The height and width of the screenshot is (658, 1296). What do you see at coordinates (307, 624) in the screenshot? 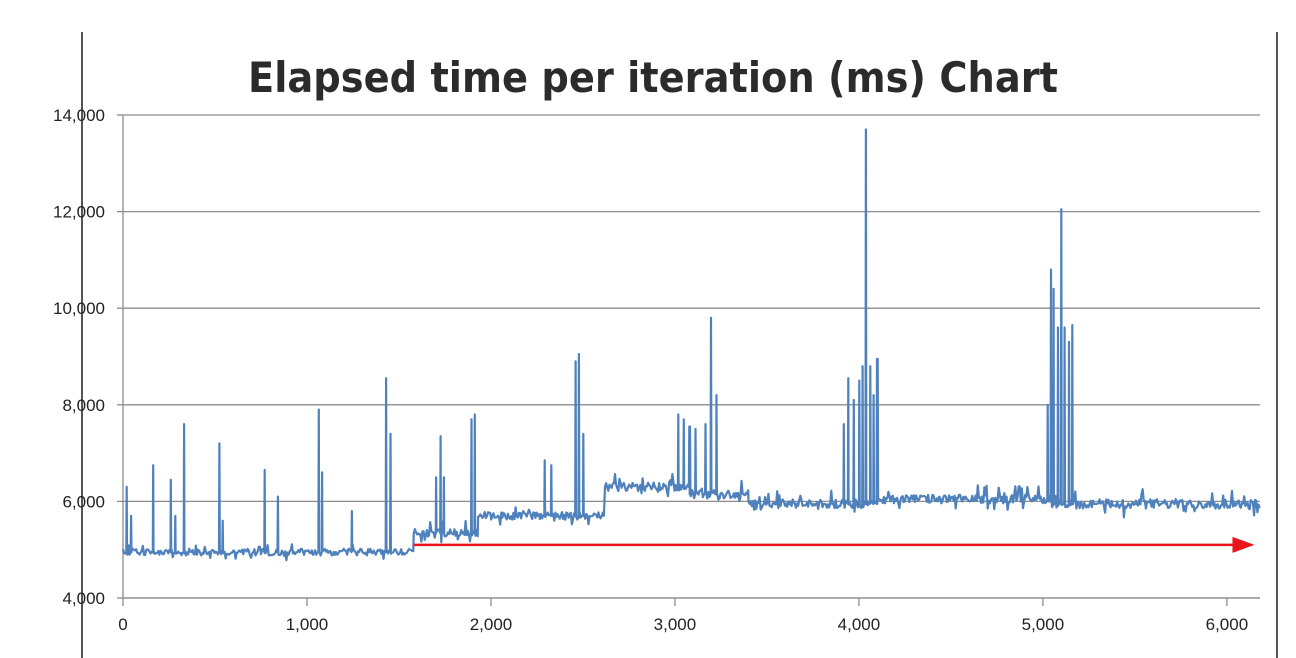
I see `x-tick-label: 1,000` at bounding box center [307, 624].